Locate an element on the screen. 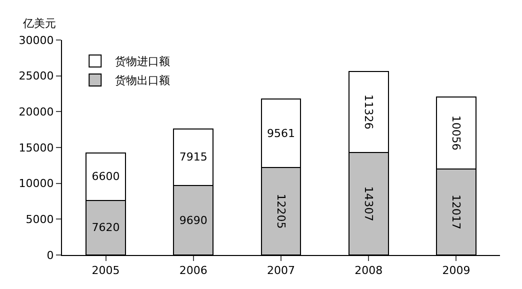 The height and width of the screenshot is (289, 522). data-label: 12017 is located at coordinates (456, 212).